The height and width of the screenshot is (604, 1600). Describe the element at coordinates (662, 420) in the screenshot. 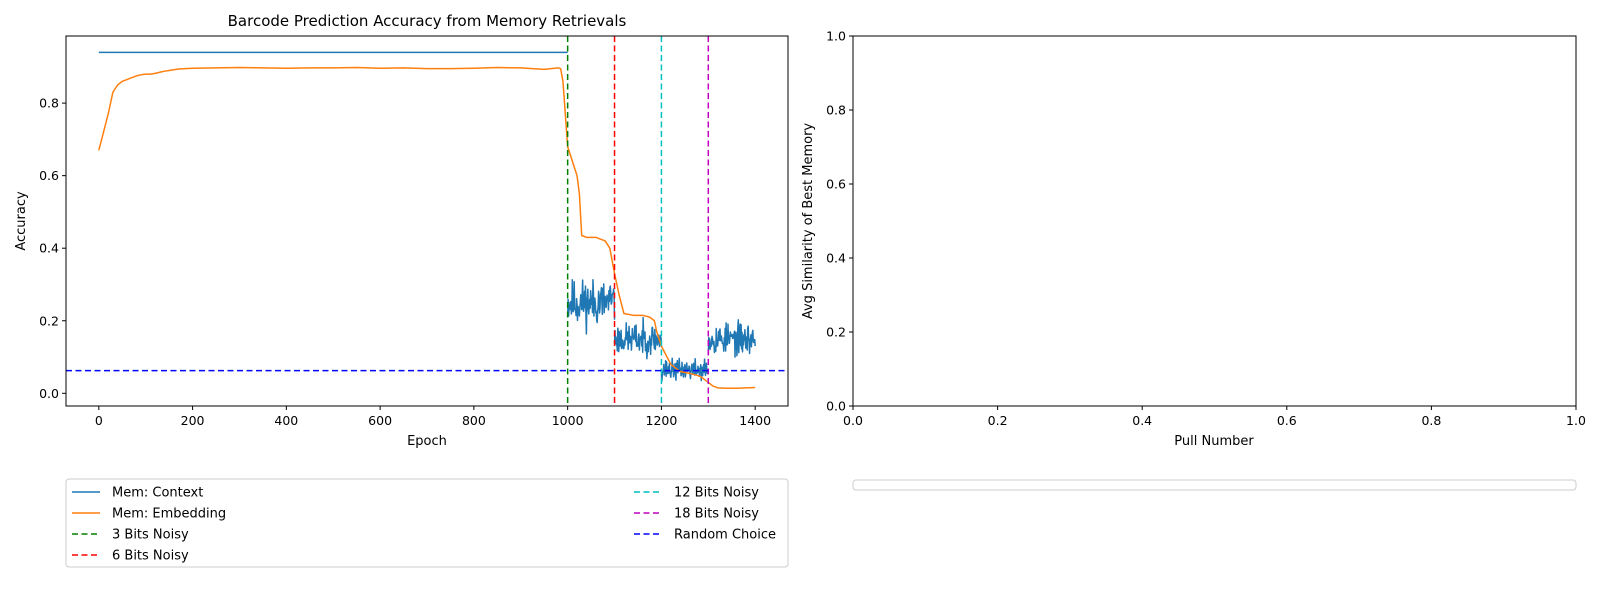

I see `x-tick-label: 1200` at that location.